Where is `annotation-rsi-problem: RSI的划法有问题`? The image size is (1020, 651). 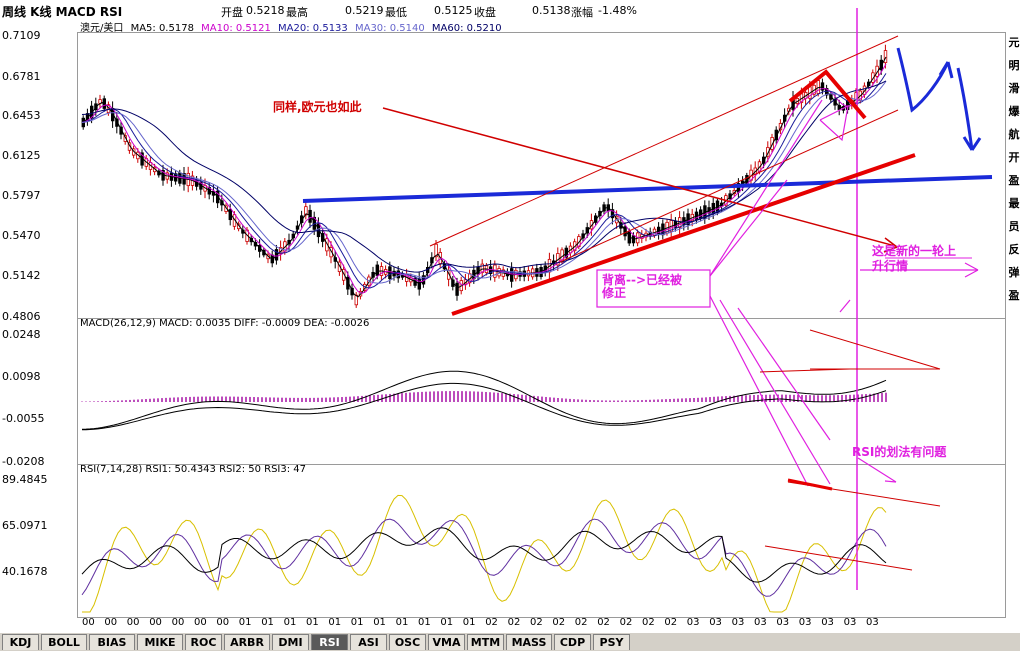 annotation-rsi-problem: RSI的划法有问题 is located at coordinates (899, 452).